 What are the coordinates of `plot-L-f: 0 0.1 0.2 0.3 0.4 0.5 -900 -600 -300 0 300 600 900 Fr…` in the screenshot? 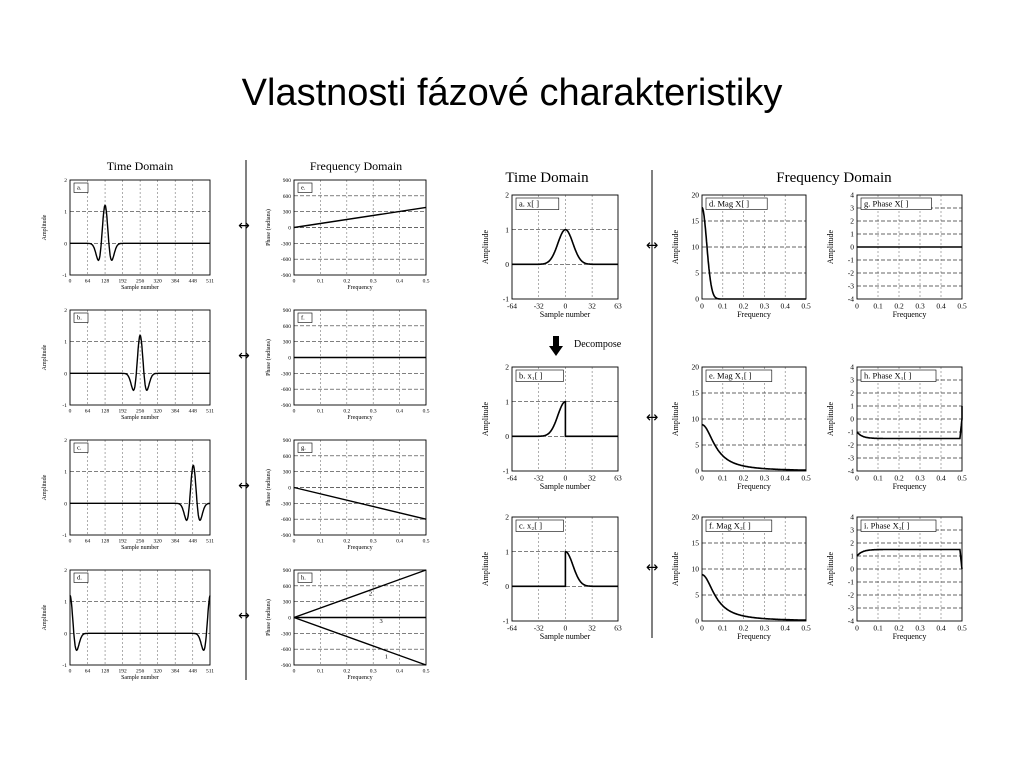 It's located at (347, 364).